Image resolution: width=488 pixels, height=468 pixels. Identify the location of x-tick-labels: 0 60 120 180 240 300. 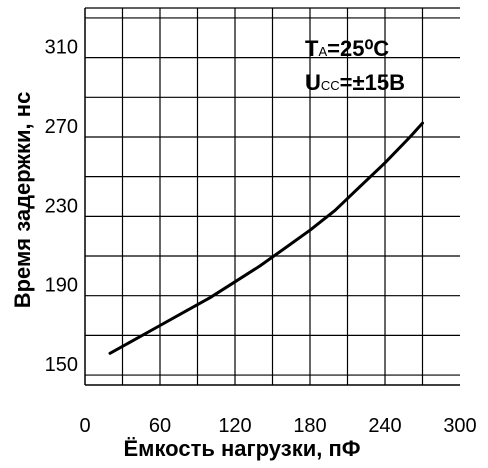
(277, 426).